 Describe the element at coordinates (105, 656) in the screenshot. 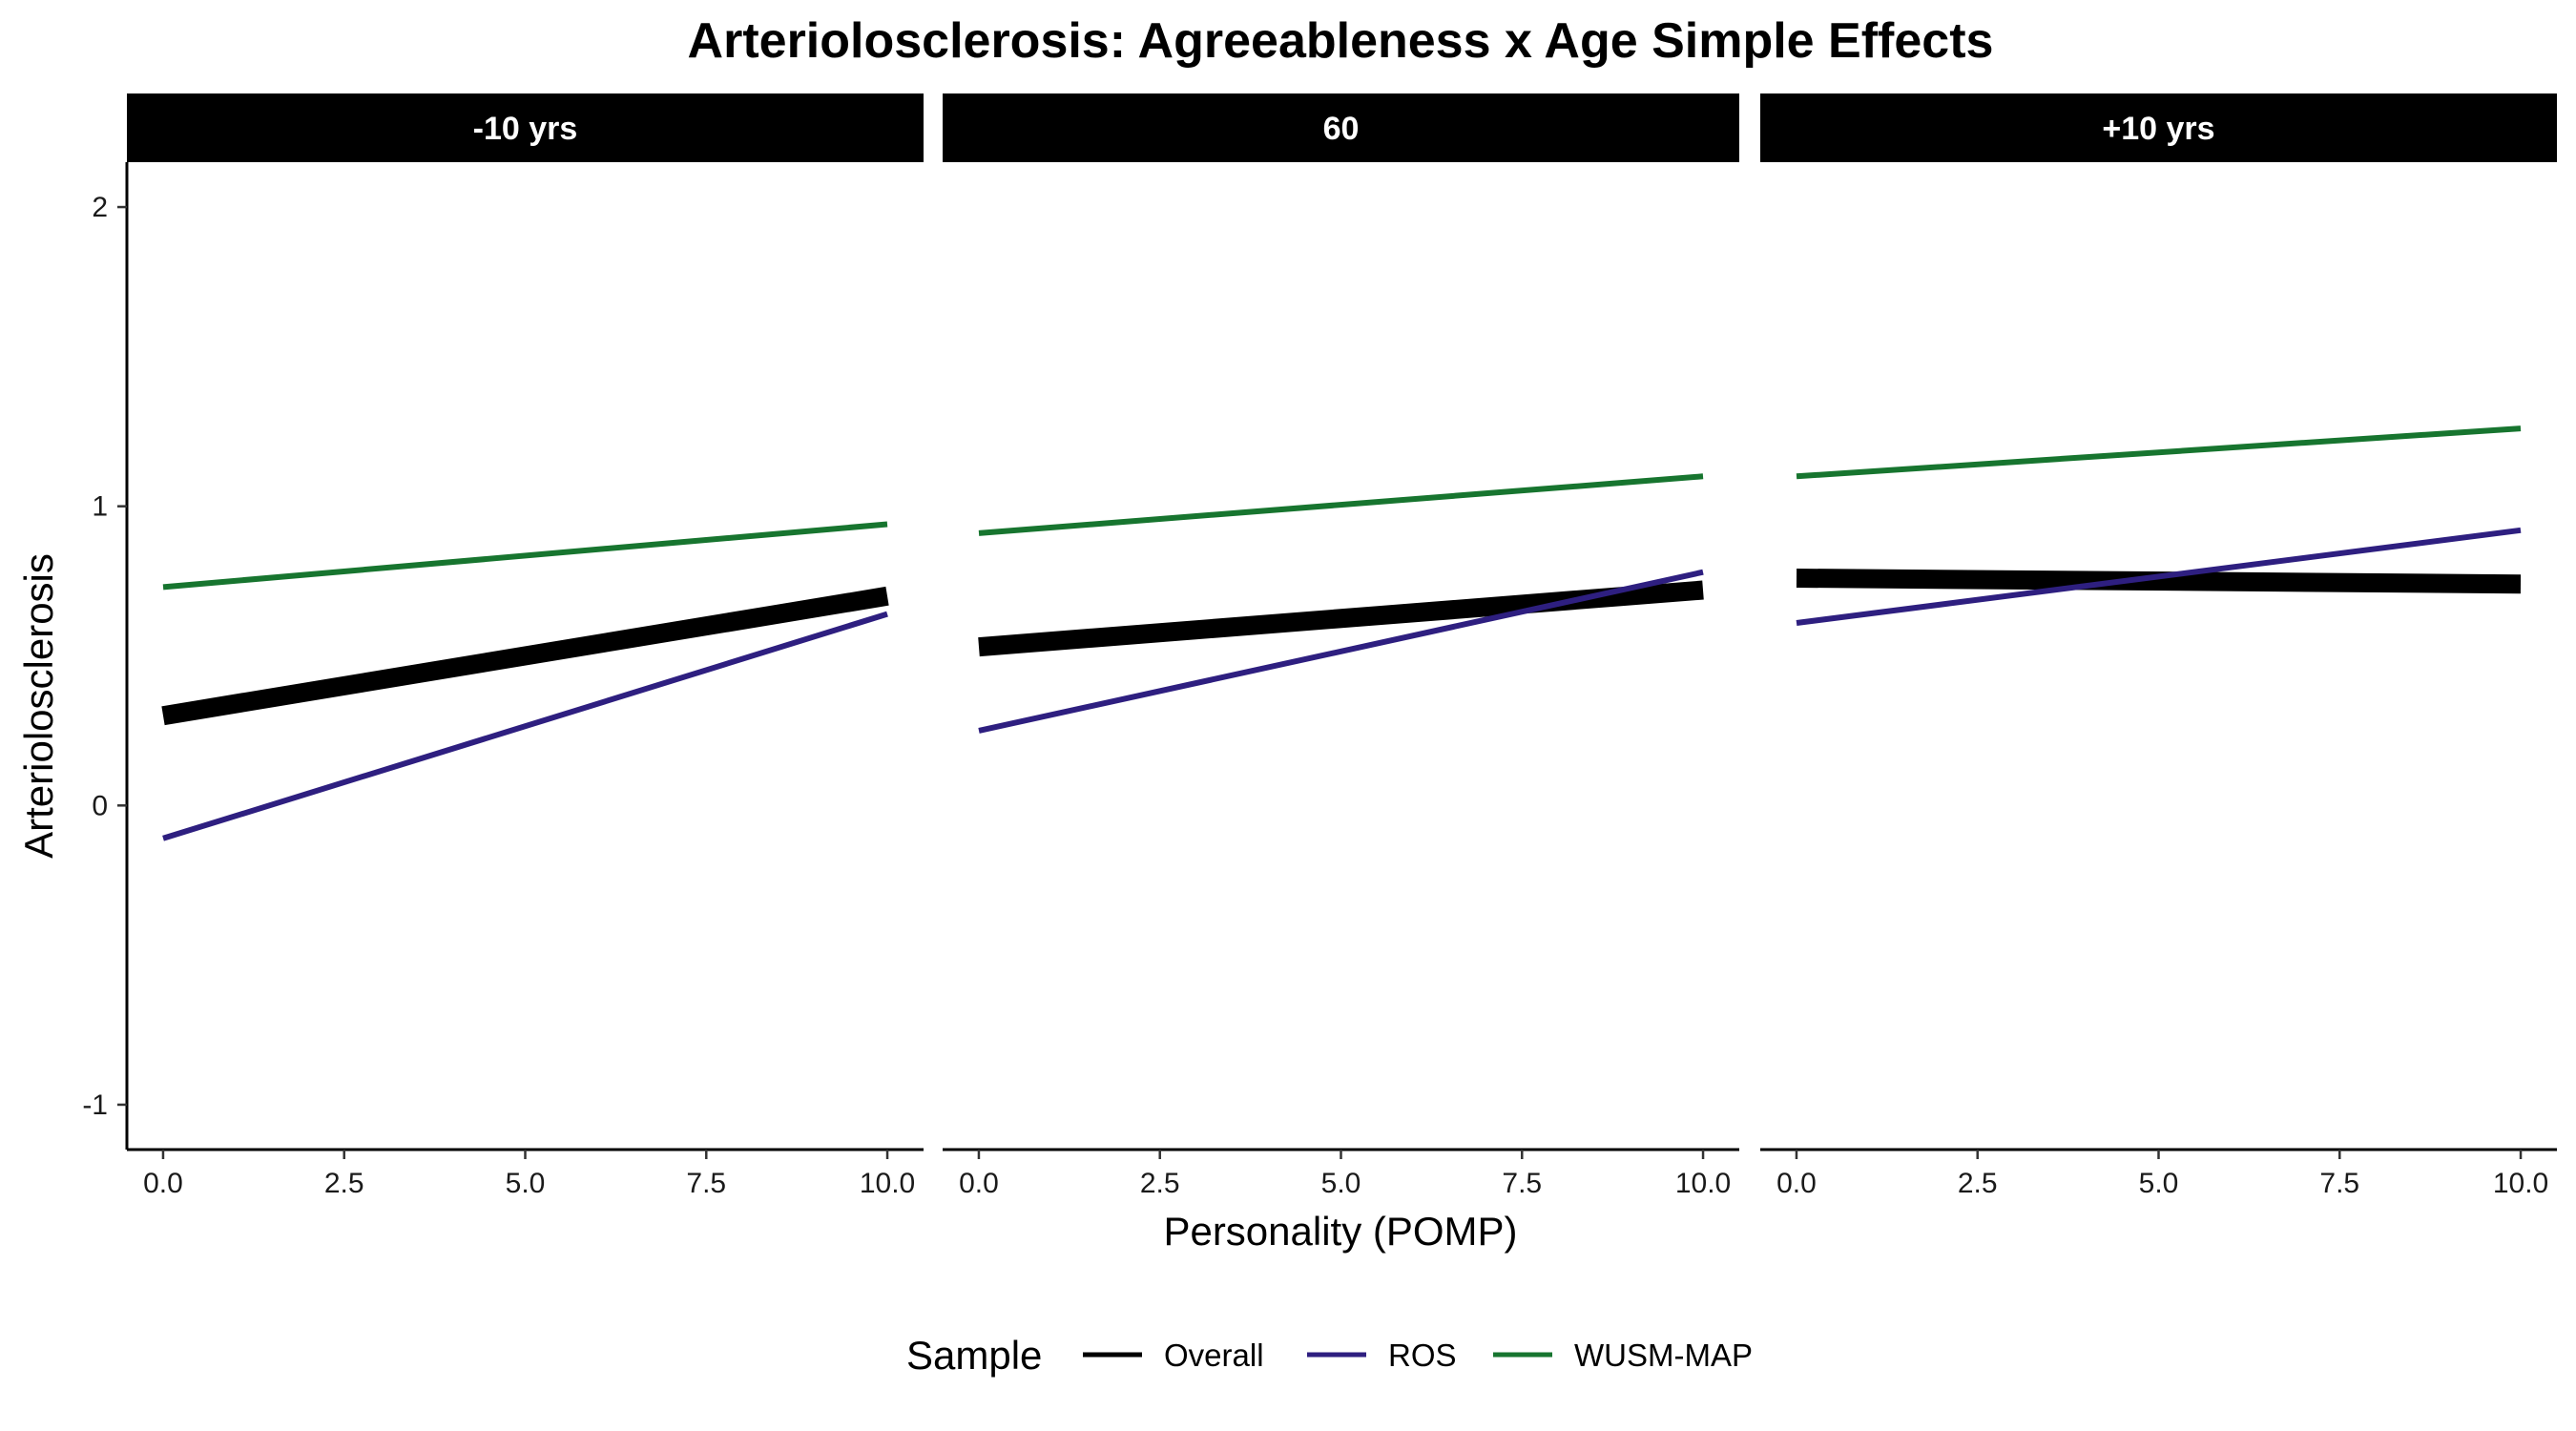

I see `y-axis: -1 0 1 2` at that location.